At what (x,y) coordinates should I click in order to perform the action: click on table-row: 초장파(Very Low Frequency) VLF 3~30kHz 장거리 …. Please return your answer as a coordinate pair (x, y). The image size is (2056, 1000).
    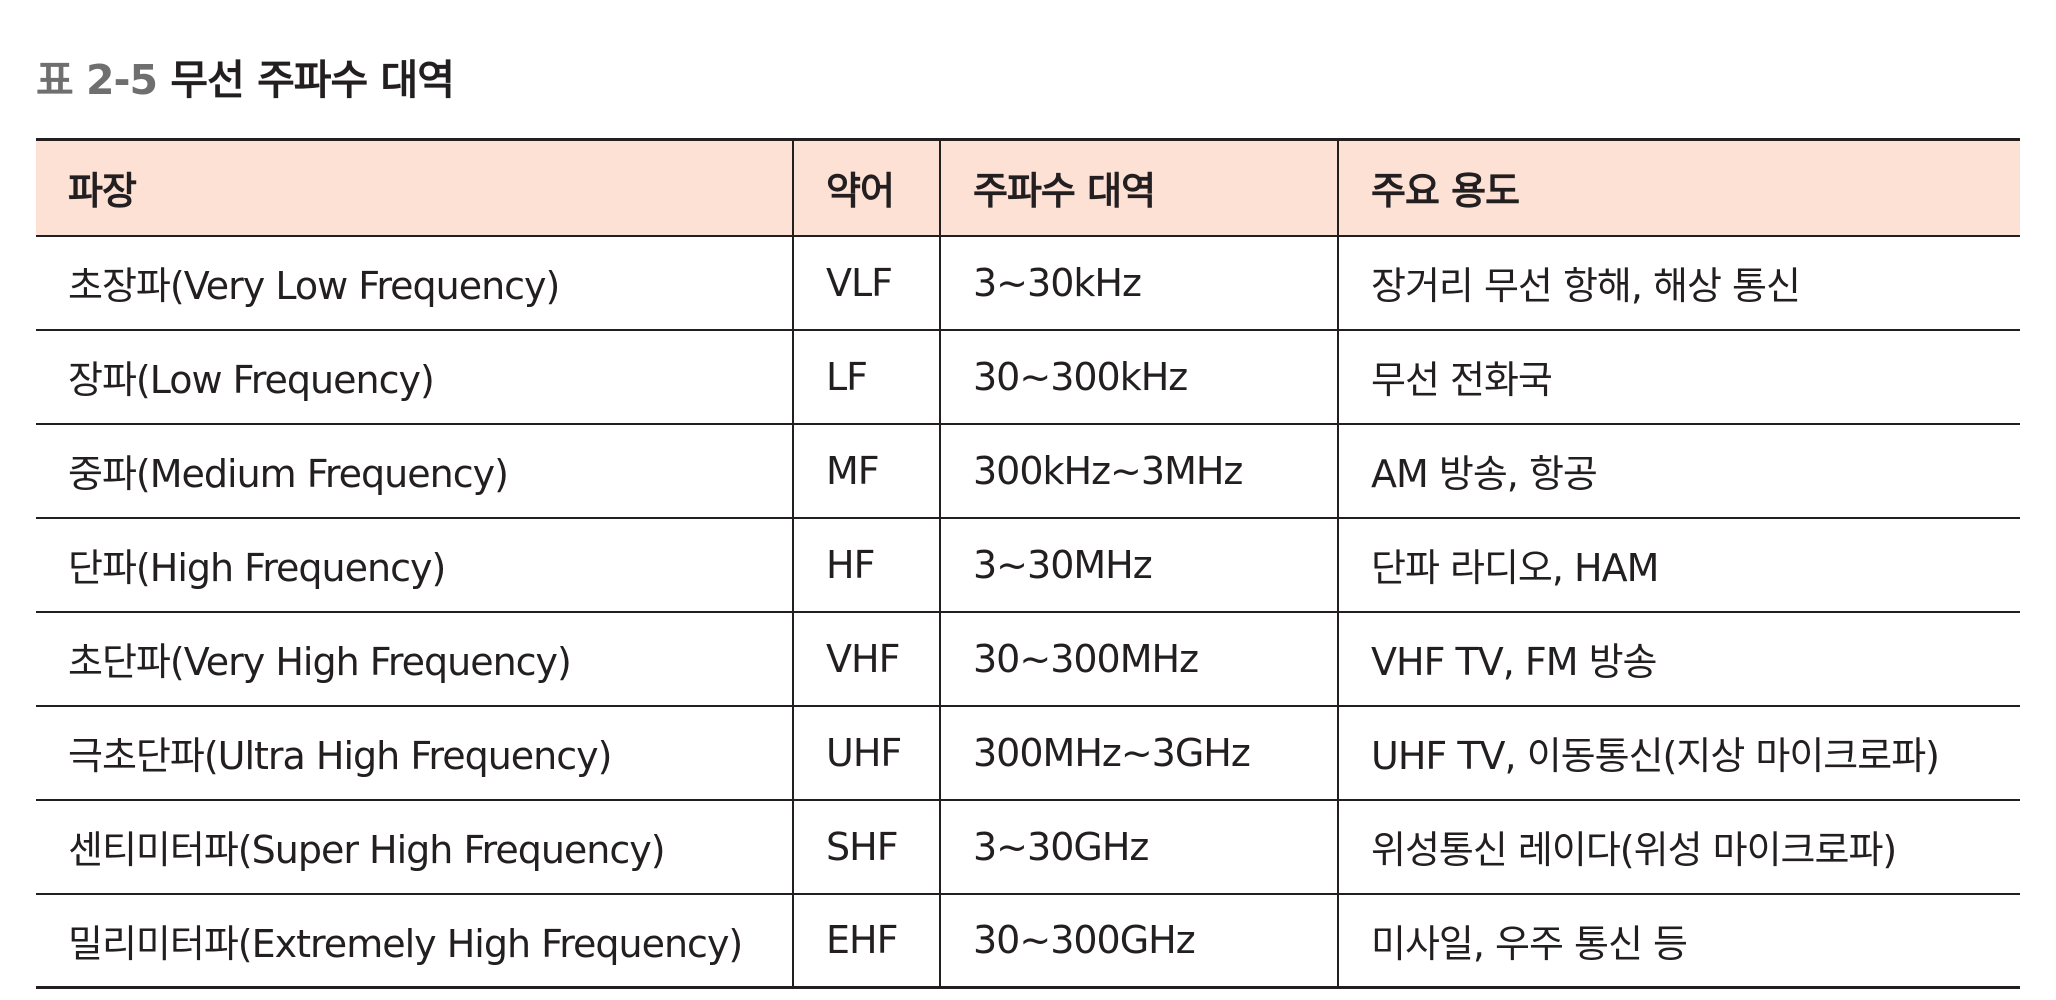
    Looking at the image, I should click on (1028, 282).